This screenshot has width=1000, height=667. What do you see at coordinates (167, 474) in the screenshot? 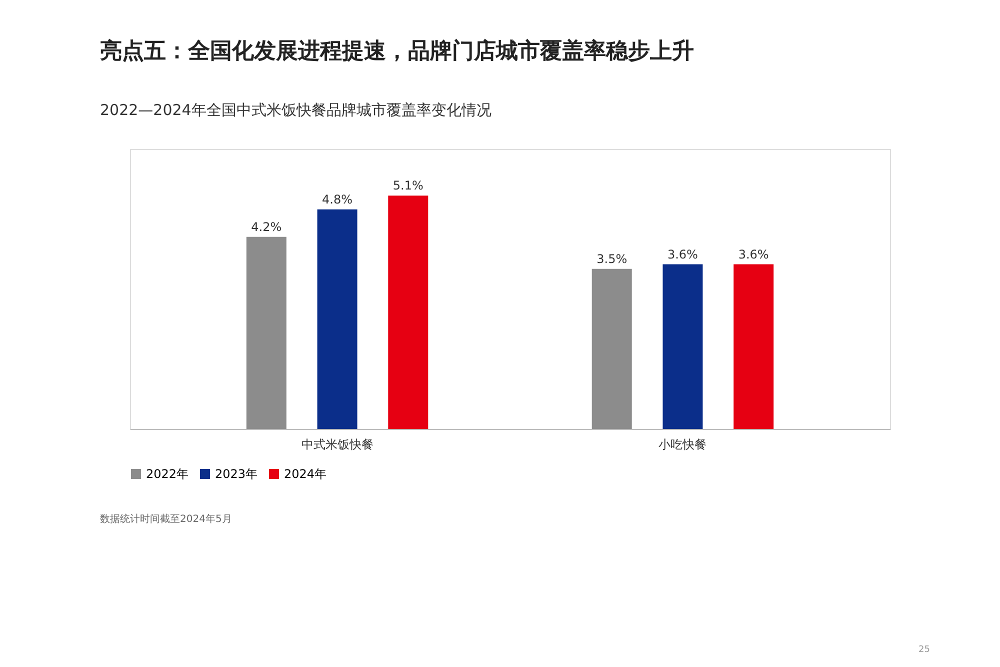
I see `legend-label: 2022年` at bounding box center [167, 474].